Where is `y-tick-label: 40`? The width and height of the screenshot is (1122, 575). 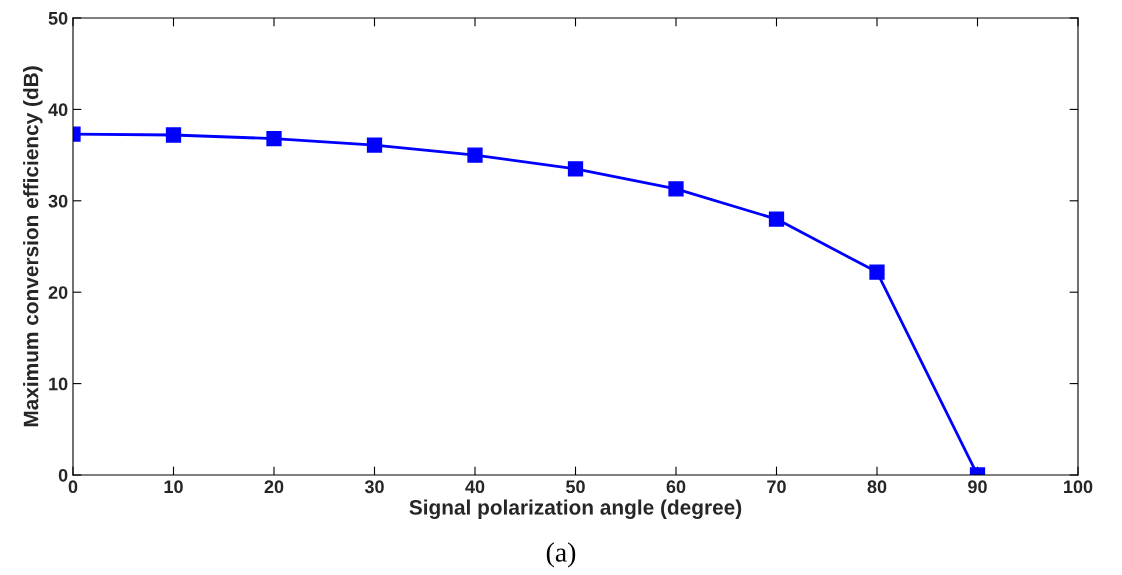 y-tick-label: 40 is located at coordinates (58, 110).